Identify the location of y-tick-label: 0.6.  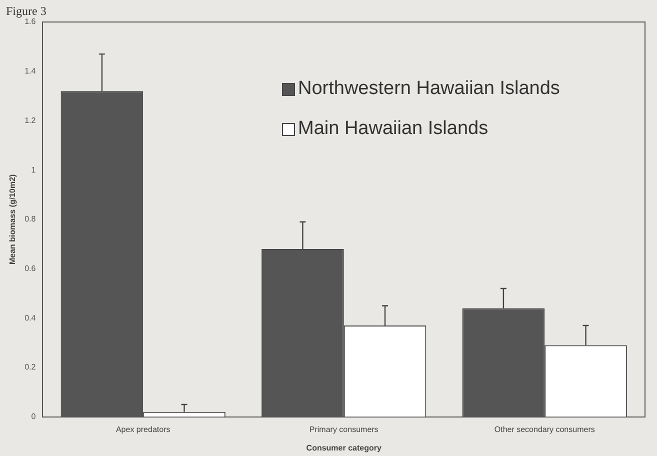
(30, 268).